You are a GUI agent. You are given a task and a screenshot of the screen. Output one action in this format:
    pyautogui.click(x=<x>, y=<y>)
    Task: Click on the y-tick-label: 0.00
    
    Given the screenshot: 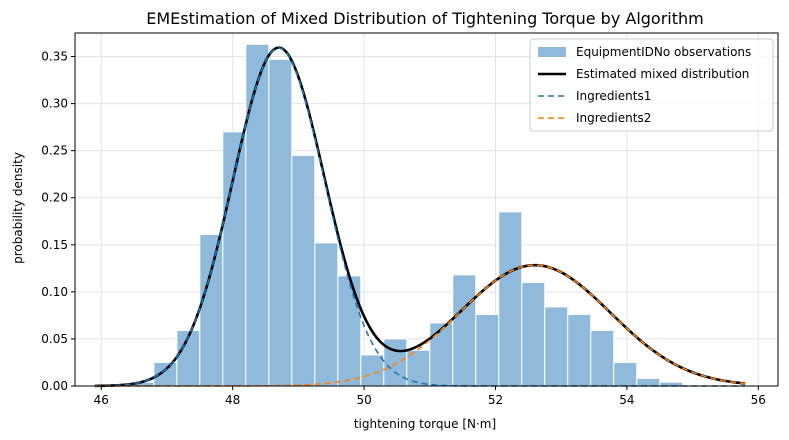 What is the action you would take?
    pyautogui.click(x=54, y=386)
    